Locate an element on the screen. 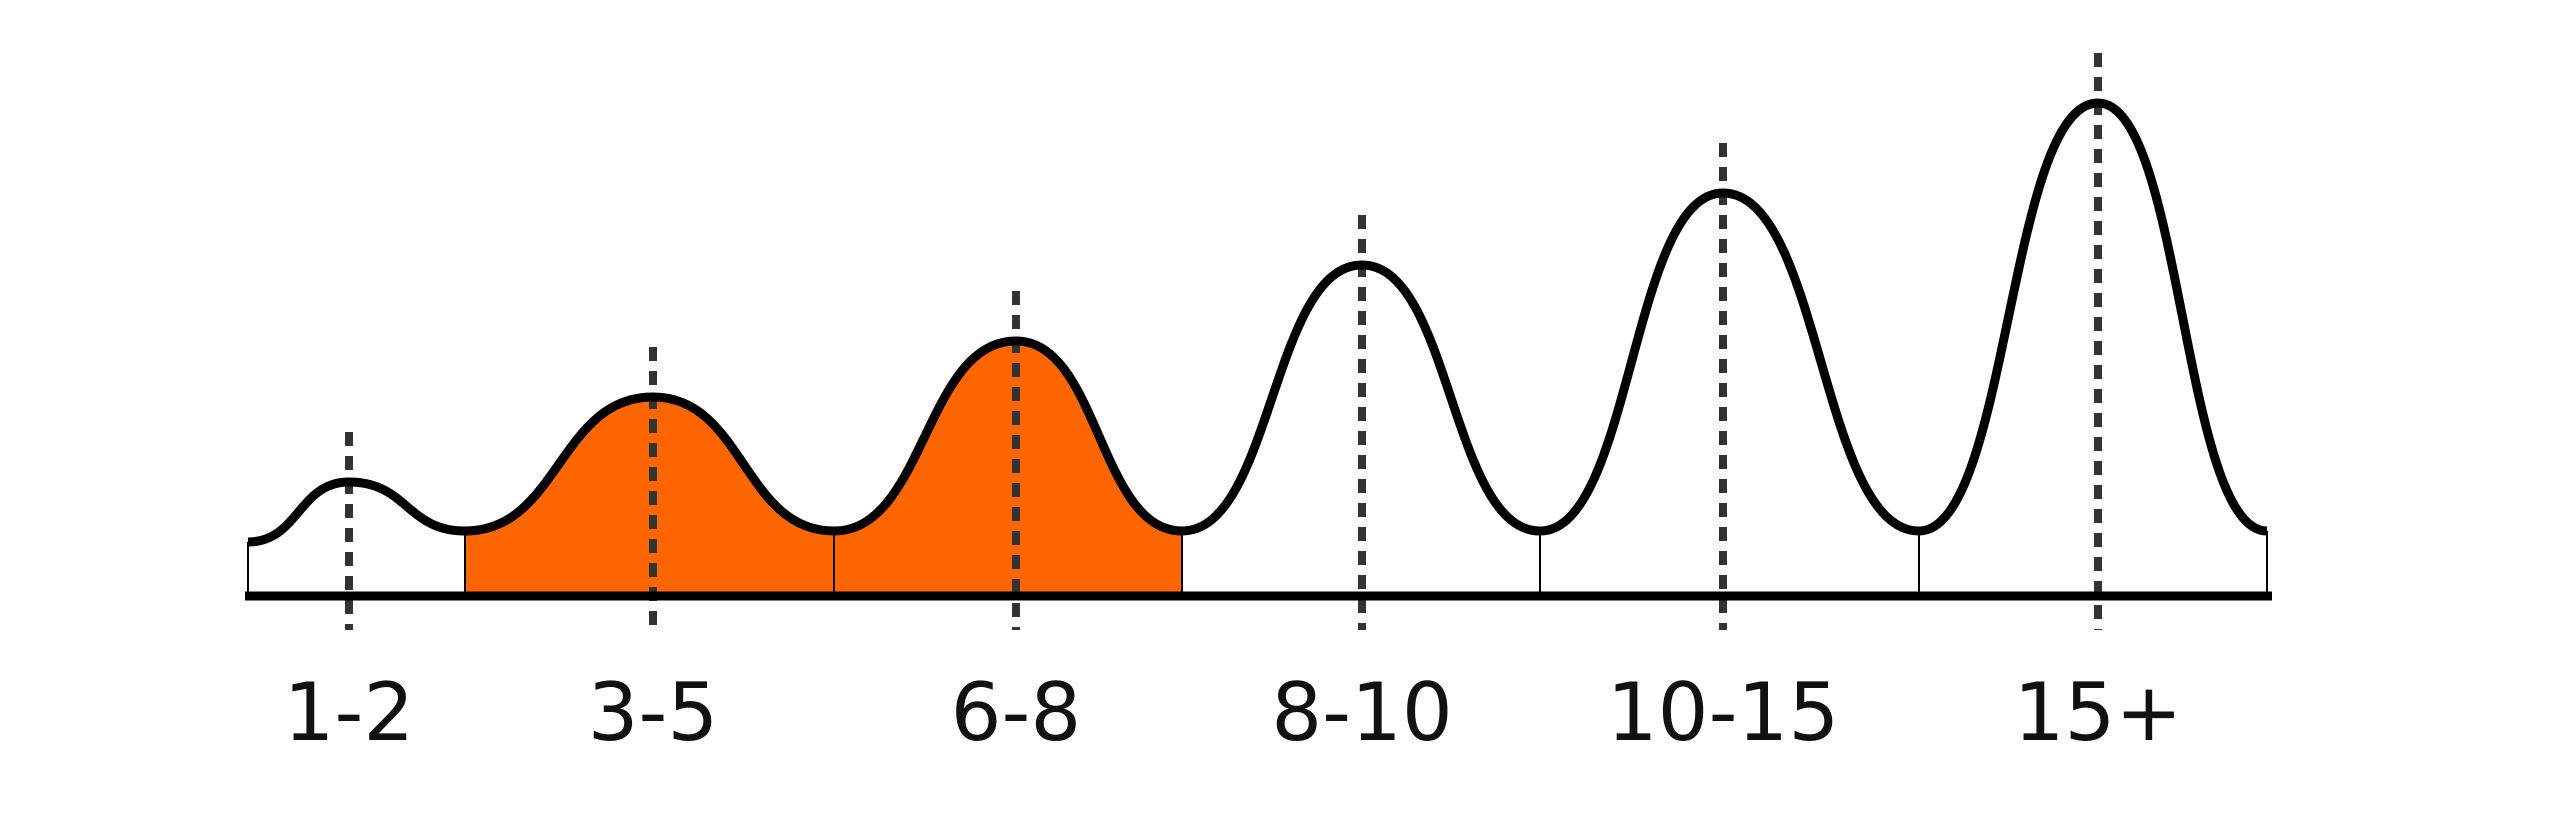 Image resolution: width=2560 pixels, height=825 pixels. category-label: 15+ is located at coordinates (2098, 712).